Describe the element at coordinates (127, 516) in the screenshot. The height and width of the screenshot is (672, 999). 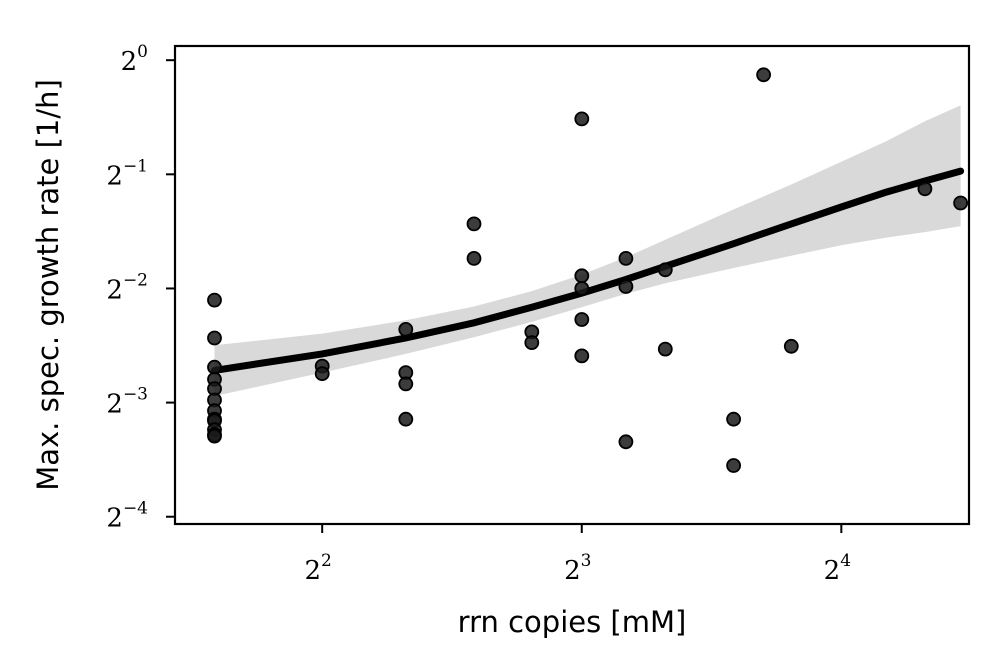
I see `y-tick-label: 2−4` at that location.